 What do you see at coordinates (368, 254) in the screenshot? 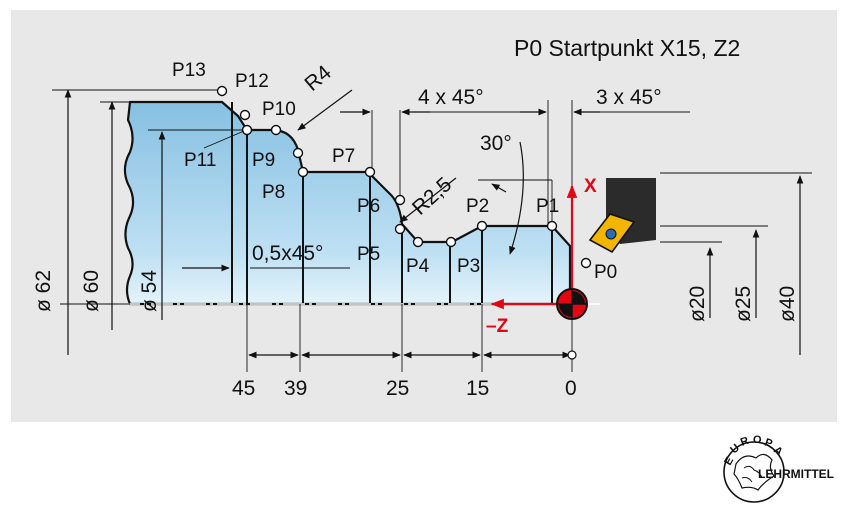
I see `label-p5: P5` at bounding box center [368, 254].